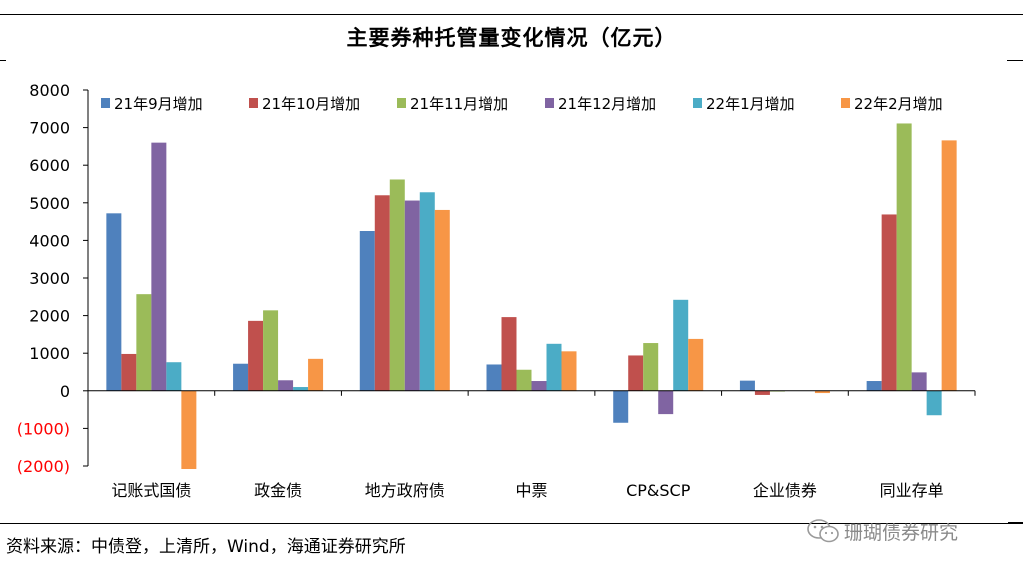 This screenshot has width=1023, height=573. Describe the element at coordinates (3, 60) in the screenshot. I see `frame-left-tick` at that location.